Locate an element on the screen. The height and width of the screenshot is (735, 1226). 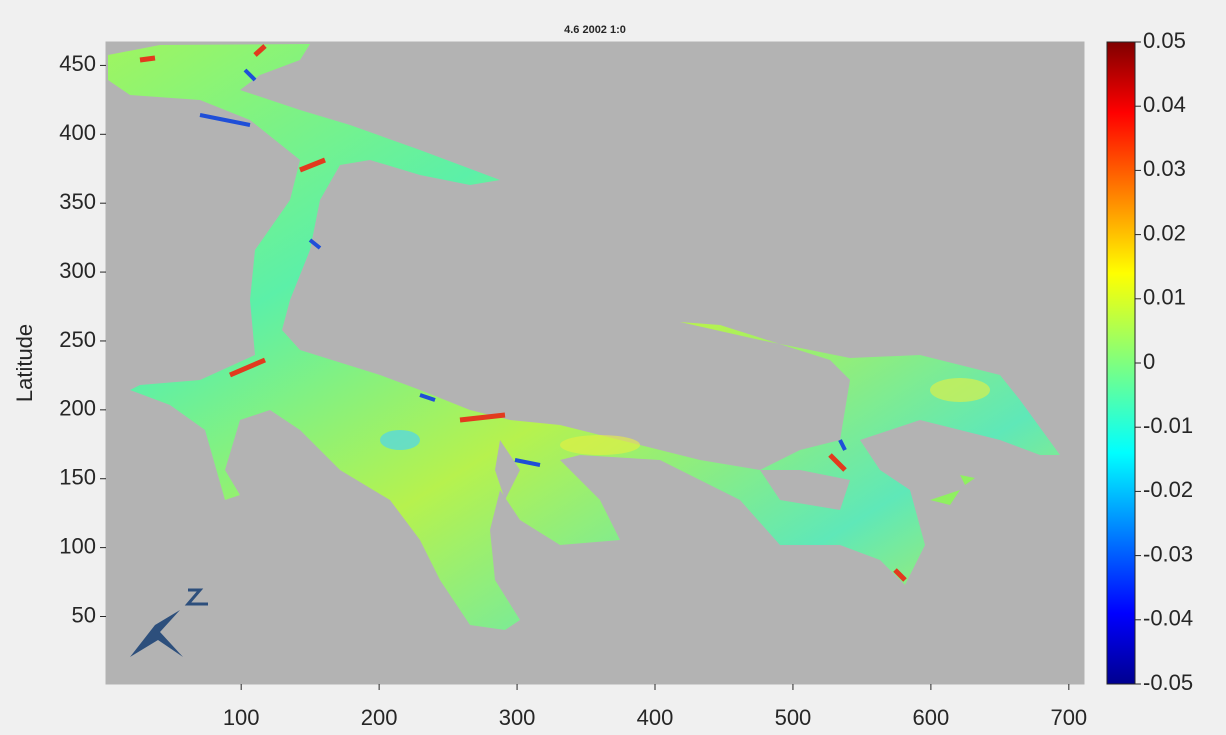
x-tick-label: 200 is located at coordinates (379, 717).